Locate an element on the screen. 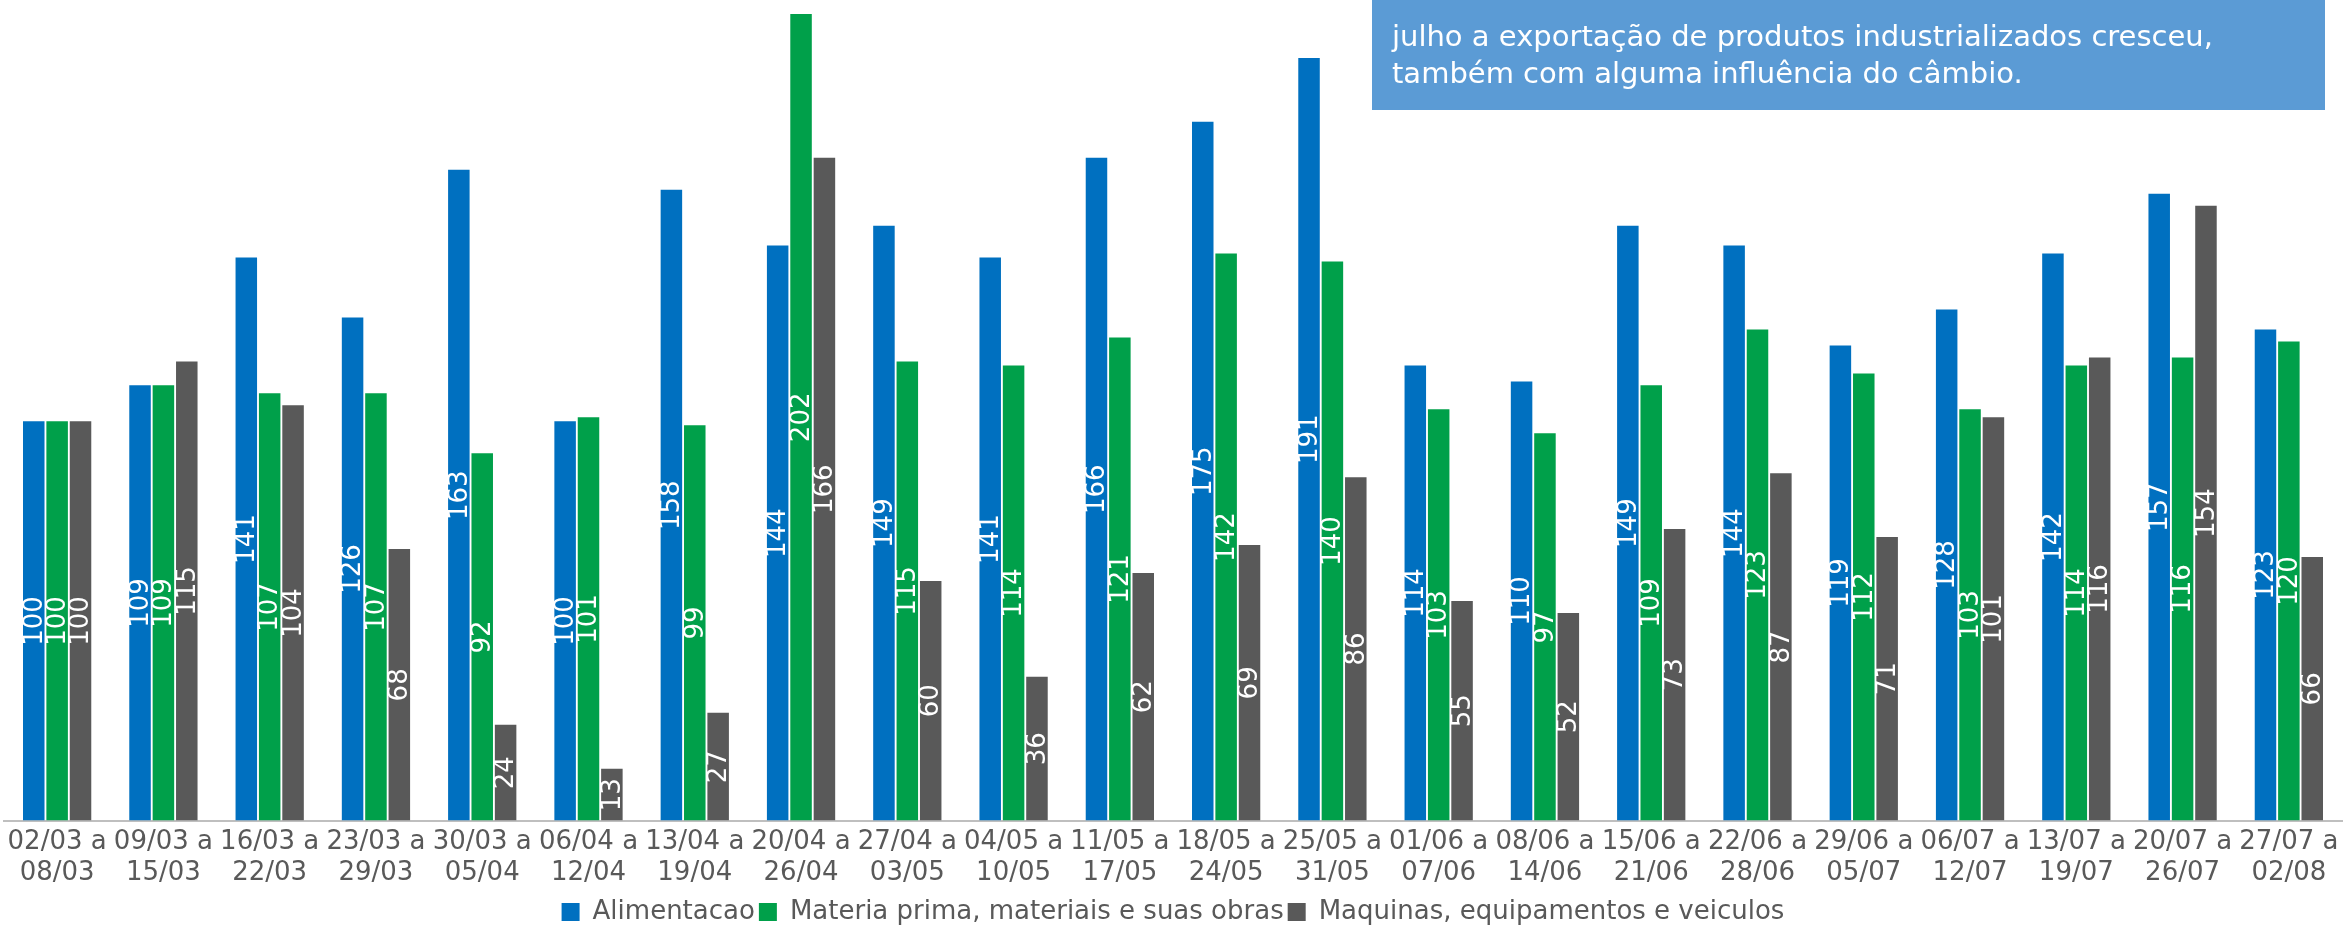 Image resolution: width=2346 pixels, height=935 pixels. x-tick-label: 22/06 a 28/06 is located at coordinates (1757, 855).